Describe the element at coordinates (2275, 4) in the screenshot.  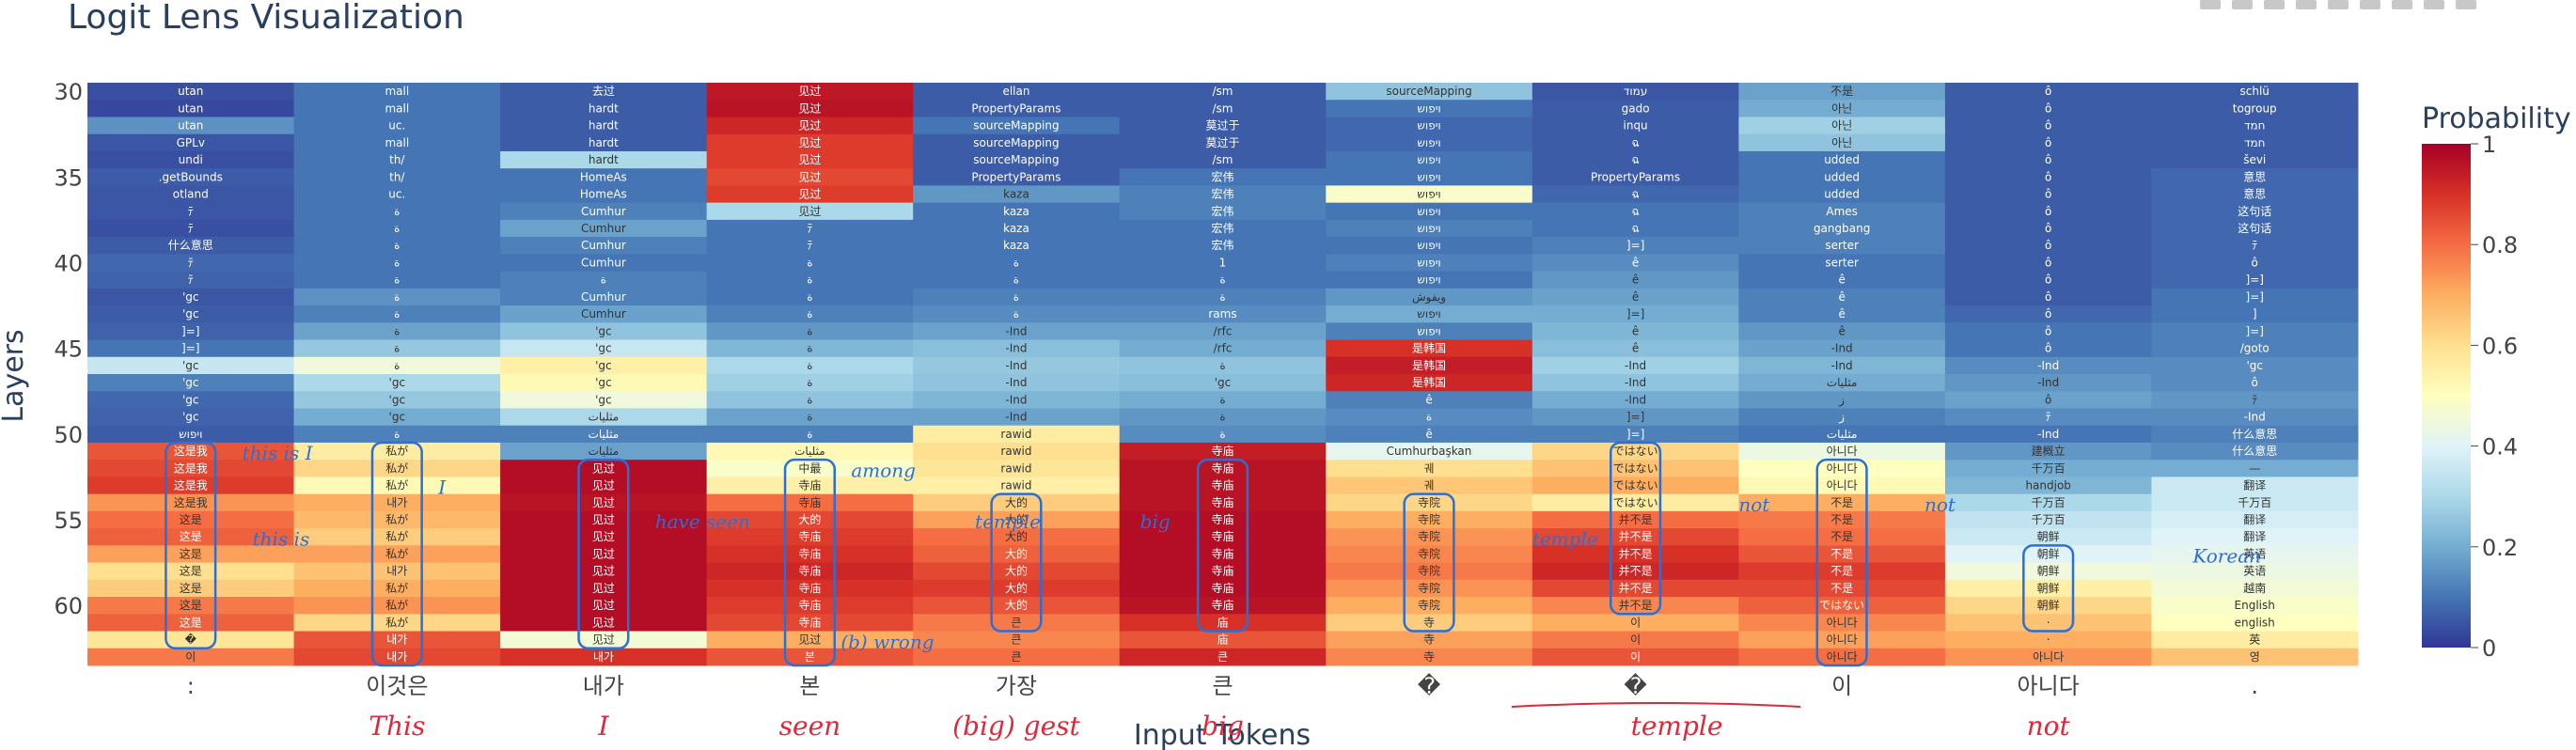
I see `pan-icon` at that location.